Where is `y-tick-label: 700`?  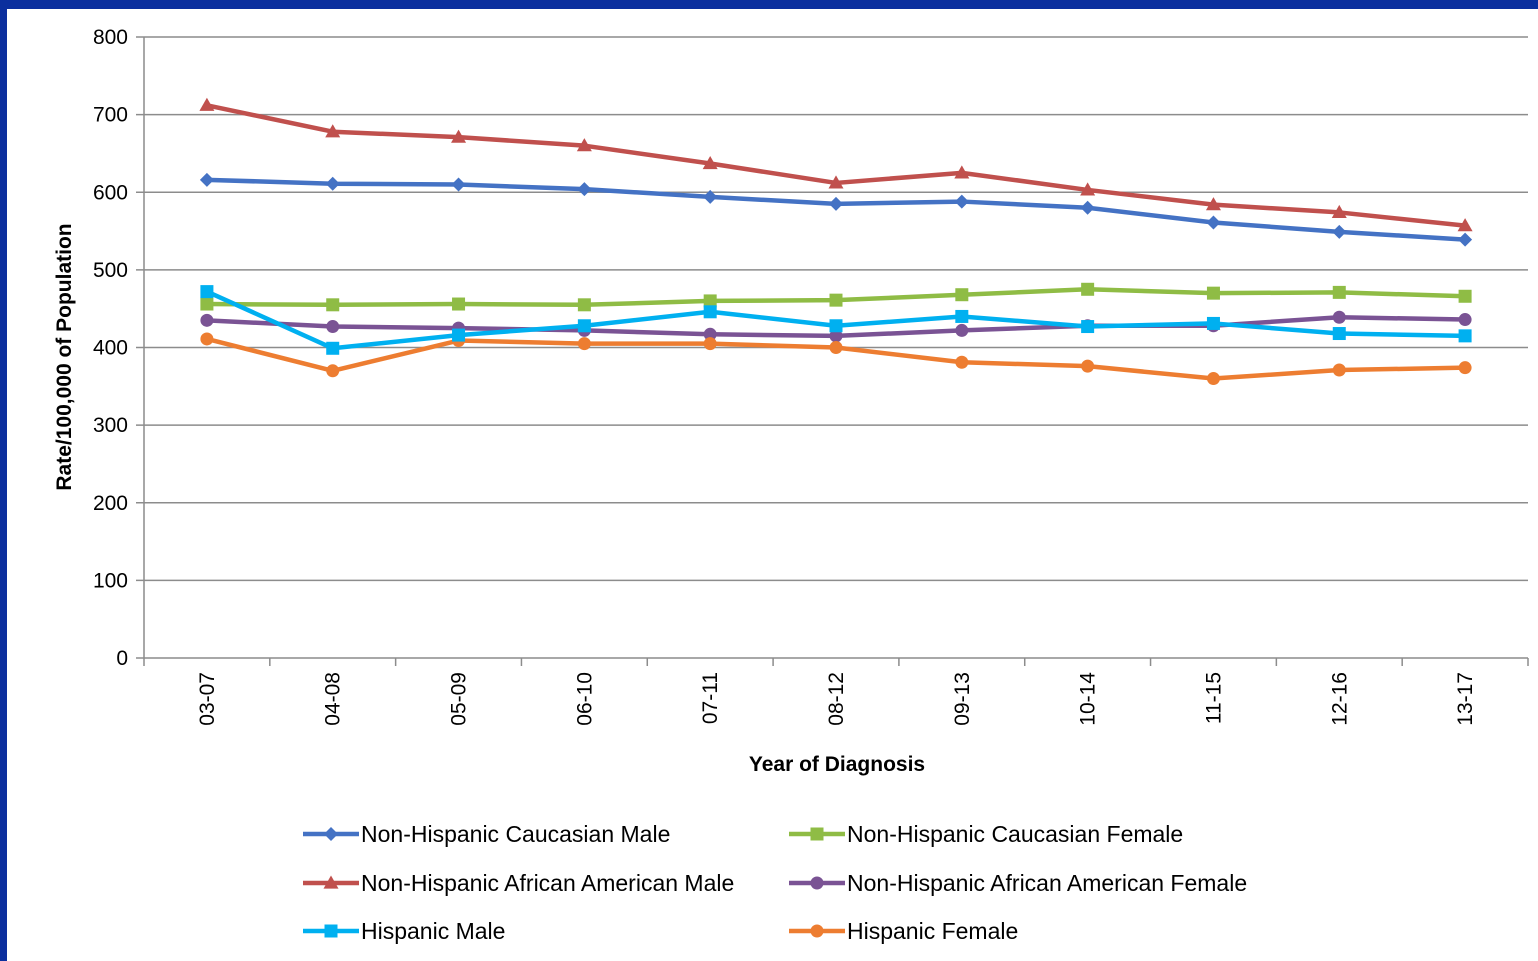
y-tick-label: 700 is located at coordinates (110, 115).